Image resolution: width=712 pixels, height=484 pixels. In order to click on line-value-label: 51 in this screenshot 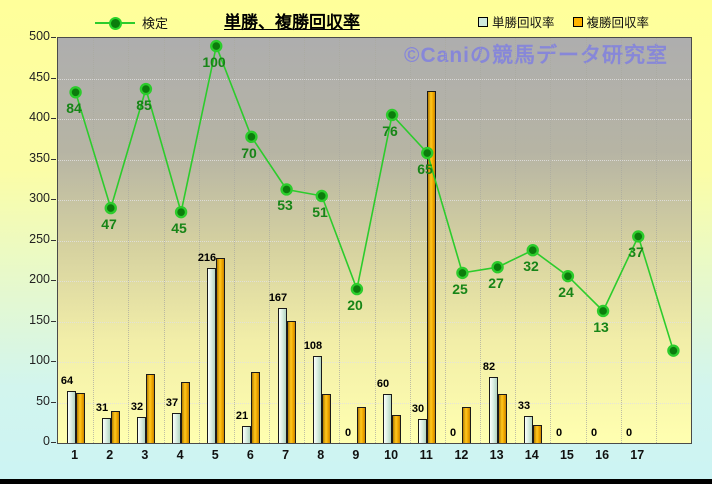, I will do `click(320, 212)`.